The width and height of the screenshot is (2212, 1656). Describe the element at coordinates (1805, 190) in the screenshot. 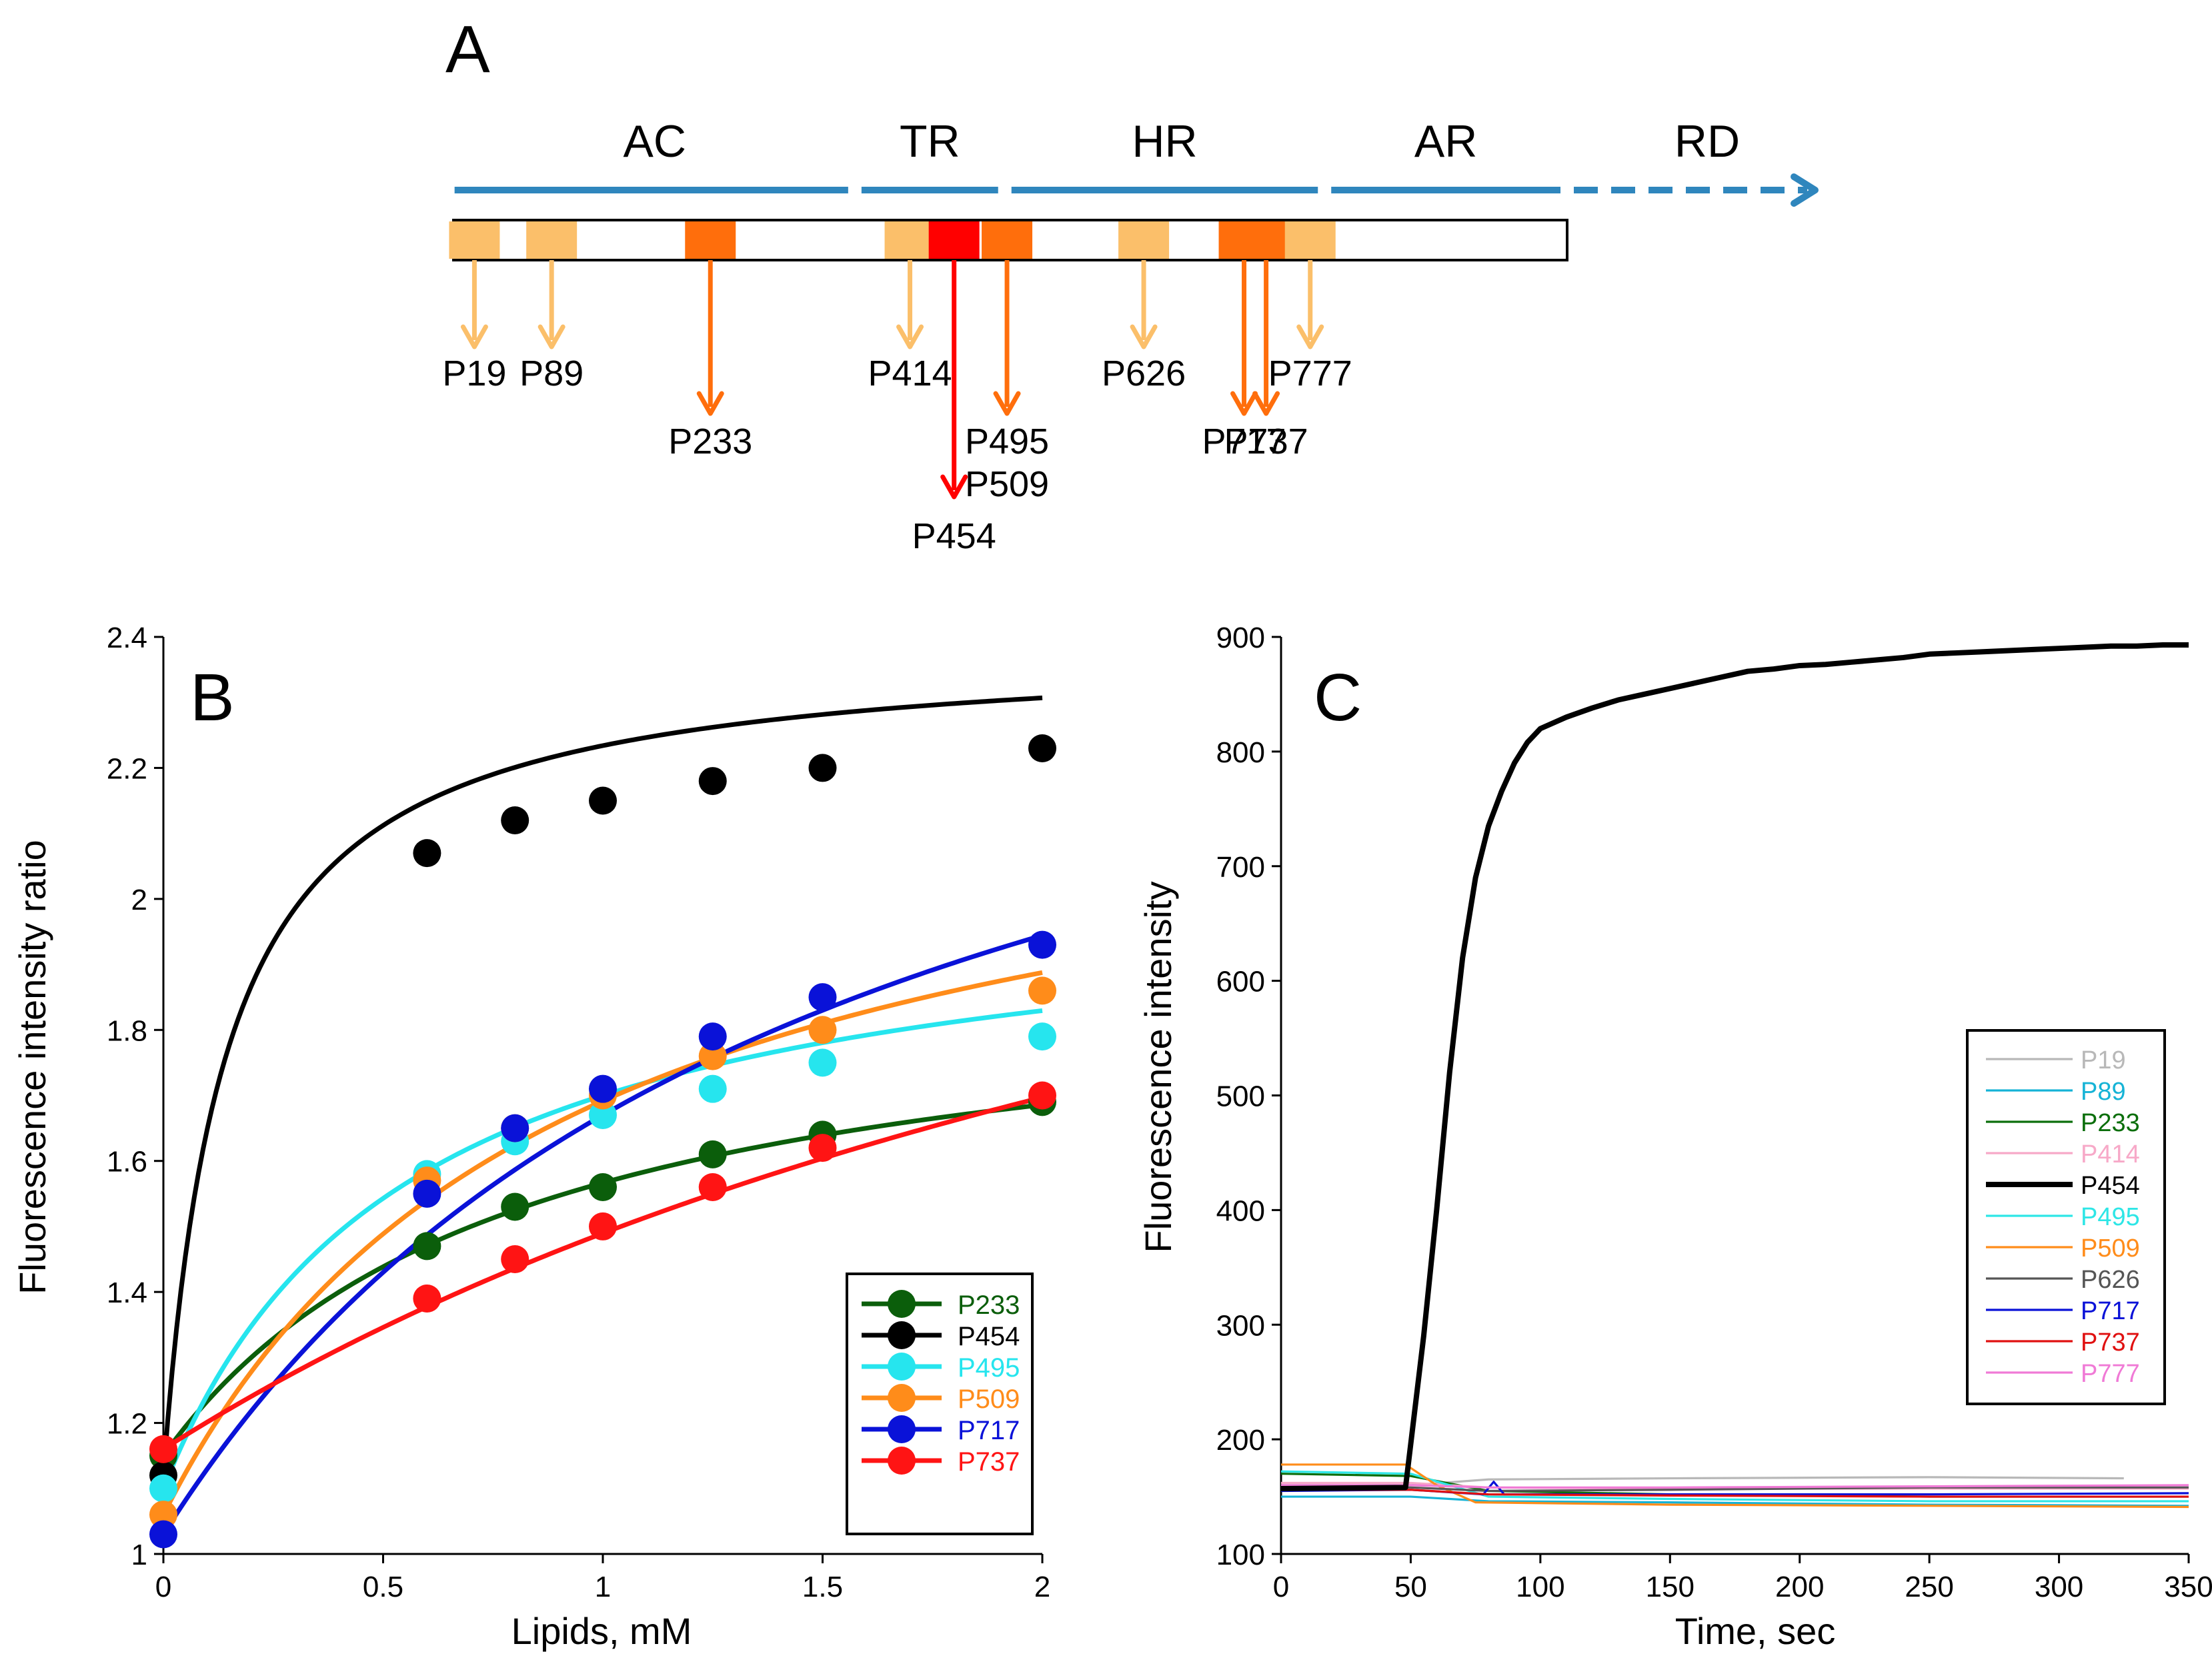

I see `arrow-head-icon` at that location.